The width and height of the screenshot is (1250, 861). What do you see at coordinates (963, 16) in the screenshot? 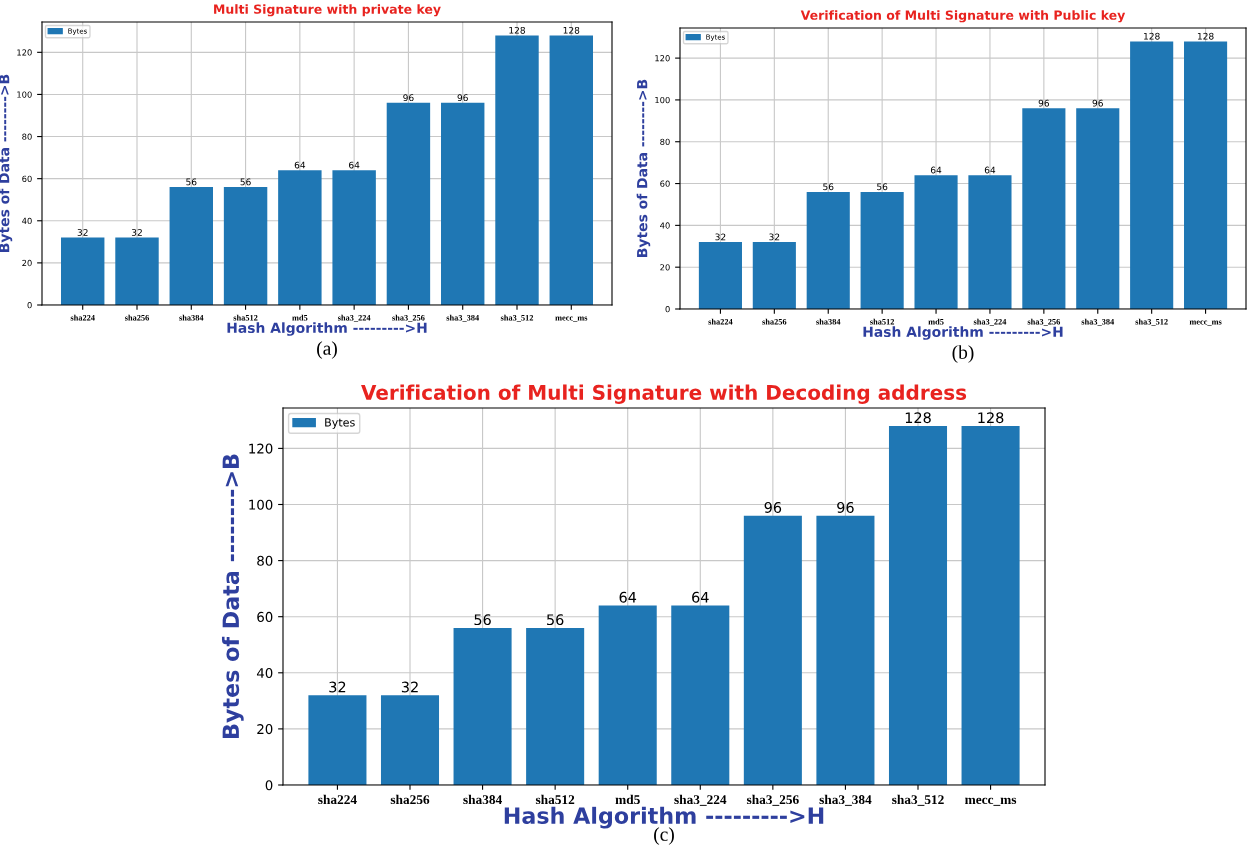
I see `chart-title: Verification of Multi Signature with Public key` at bounding box center [963, 16].